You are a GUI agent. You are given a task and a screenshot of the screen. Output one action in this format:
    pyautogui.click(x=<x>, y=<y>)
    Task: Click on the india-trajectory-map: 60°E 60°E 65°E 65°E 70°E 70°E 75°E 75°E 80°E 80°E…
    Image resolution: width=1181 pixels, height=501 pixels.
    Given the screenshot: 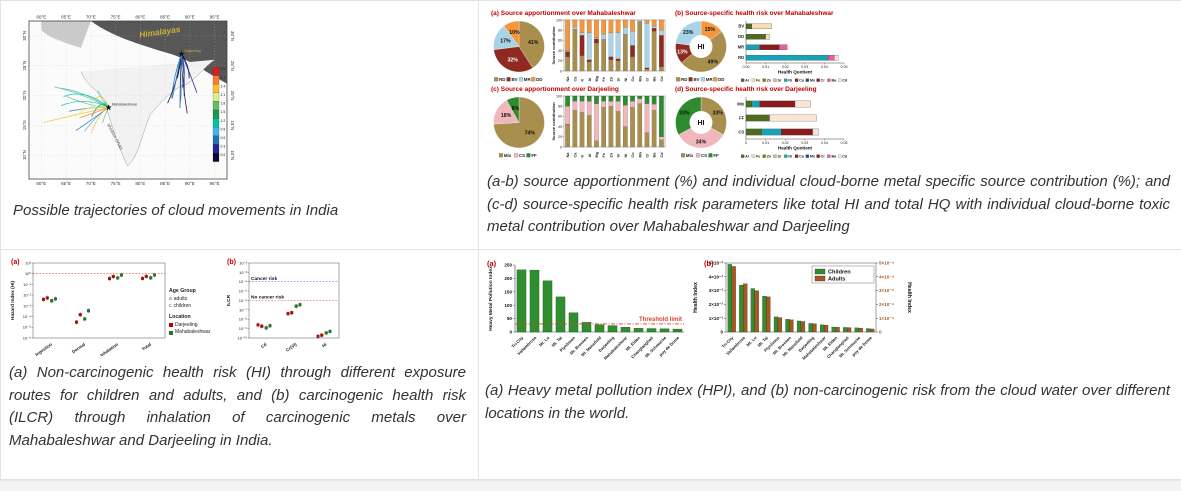 What is the action you would take?
    pyautogui.click(x=129, y=102)
    